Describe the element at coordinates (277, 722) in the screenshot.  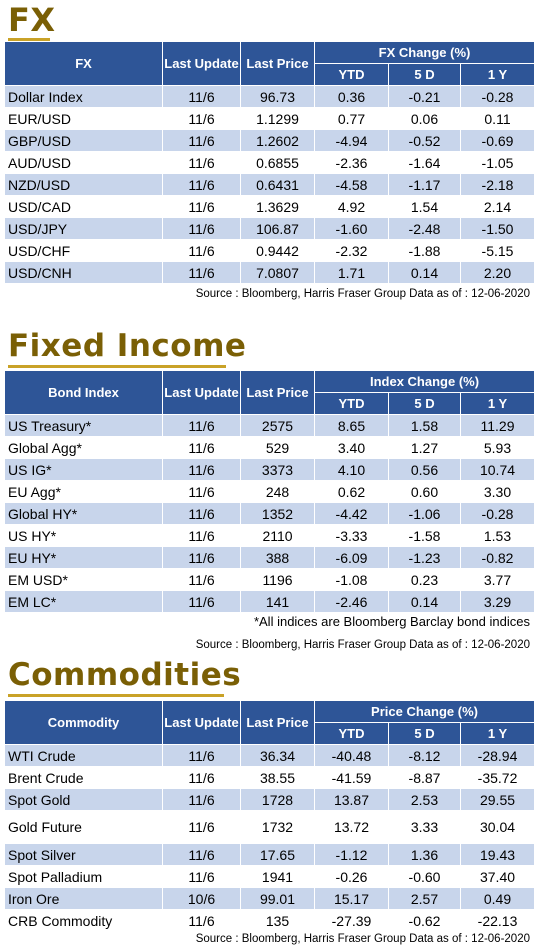
I see `commodities-header-last-price: Last Price` at that location.